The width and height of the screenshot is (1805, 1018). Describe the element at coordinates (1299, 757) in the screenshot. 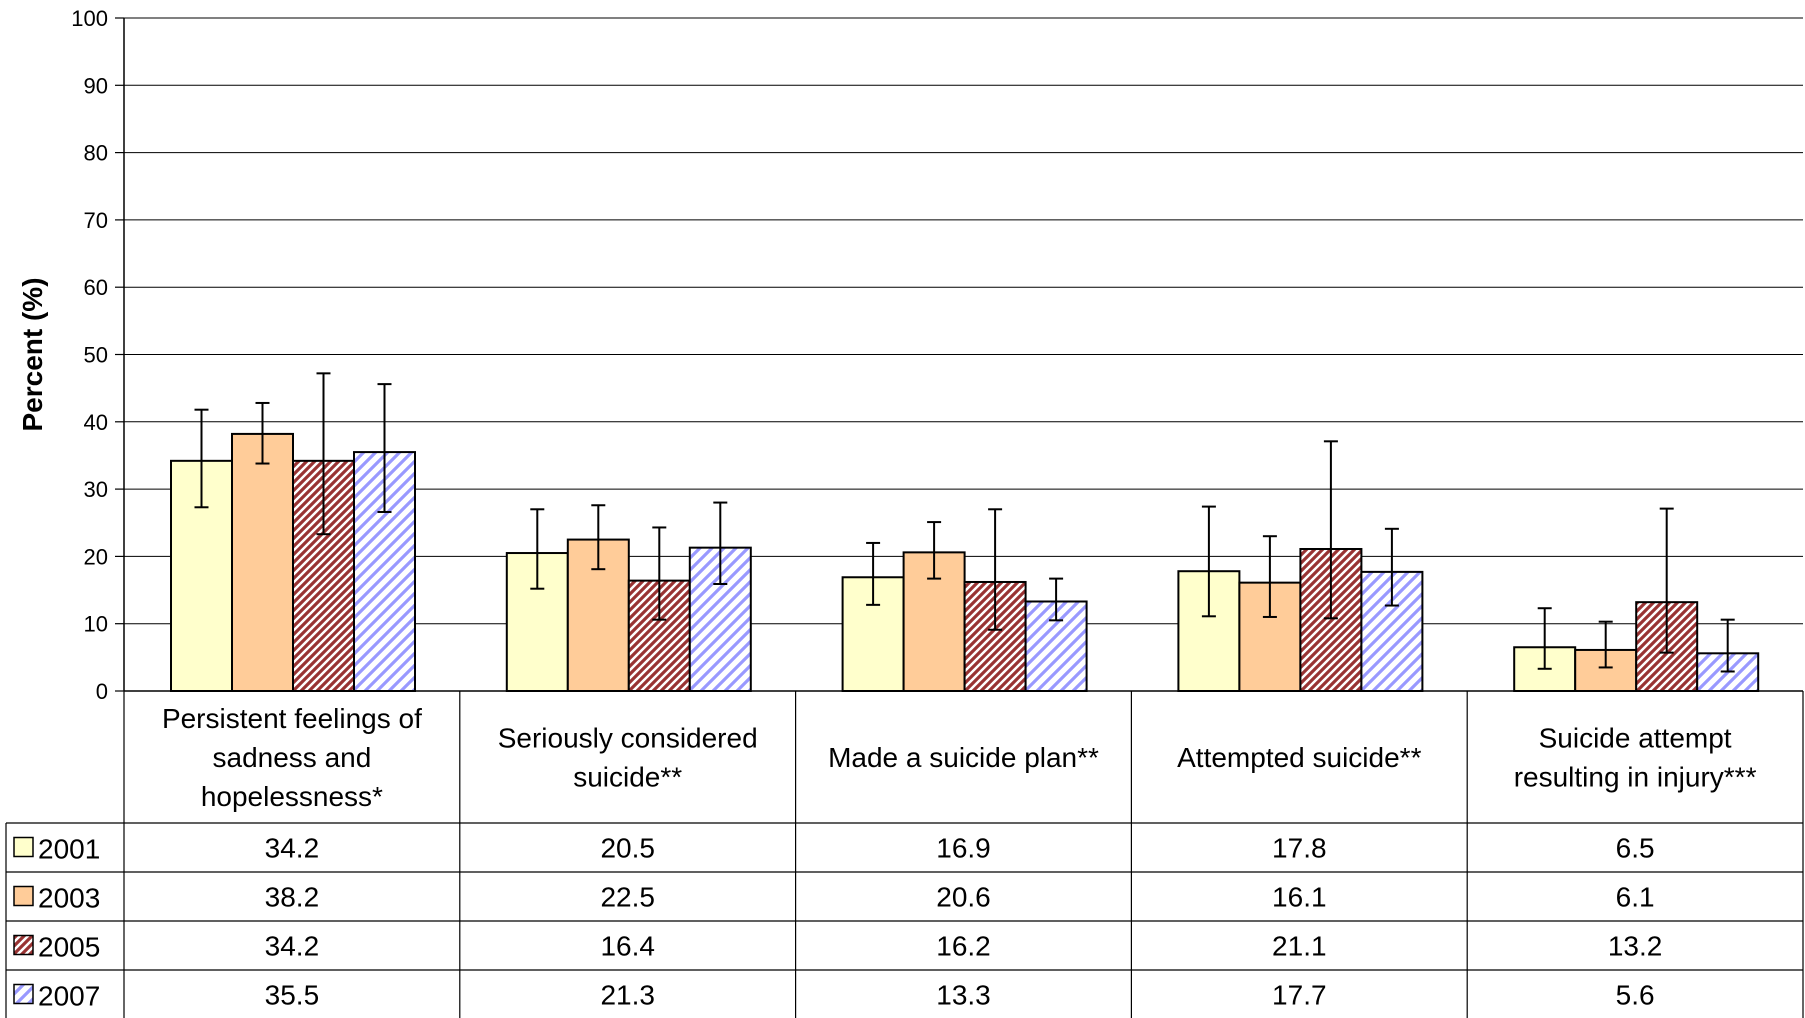

I see `category-label: Attempted suicide**` at that location.